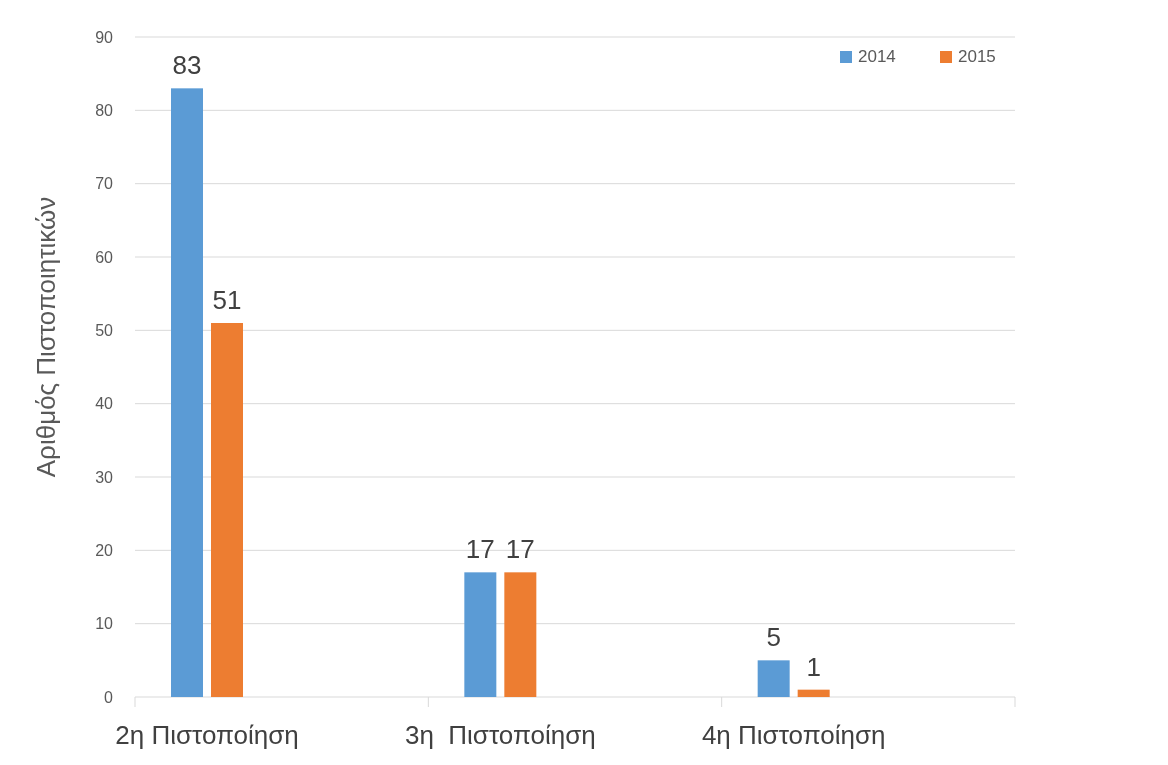  Describe the element at coordinates (227, 300) in the screenshot. I see `data-label: 51` at that location.